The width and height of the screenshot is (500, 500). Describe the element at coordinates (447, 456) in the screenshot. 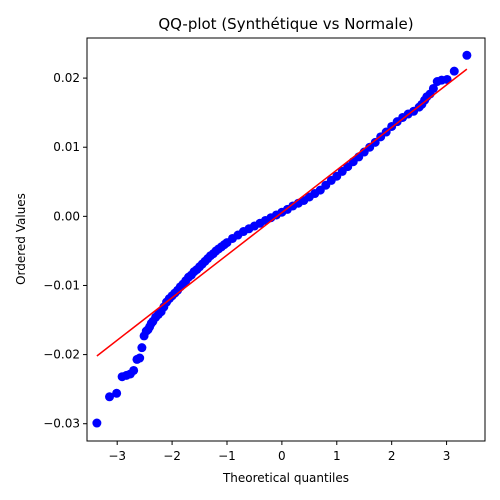

I see `x-tick-label: 3` at that location.